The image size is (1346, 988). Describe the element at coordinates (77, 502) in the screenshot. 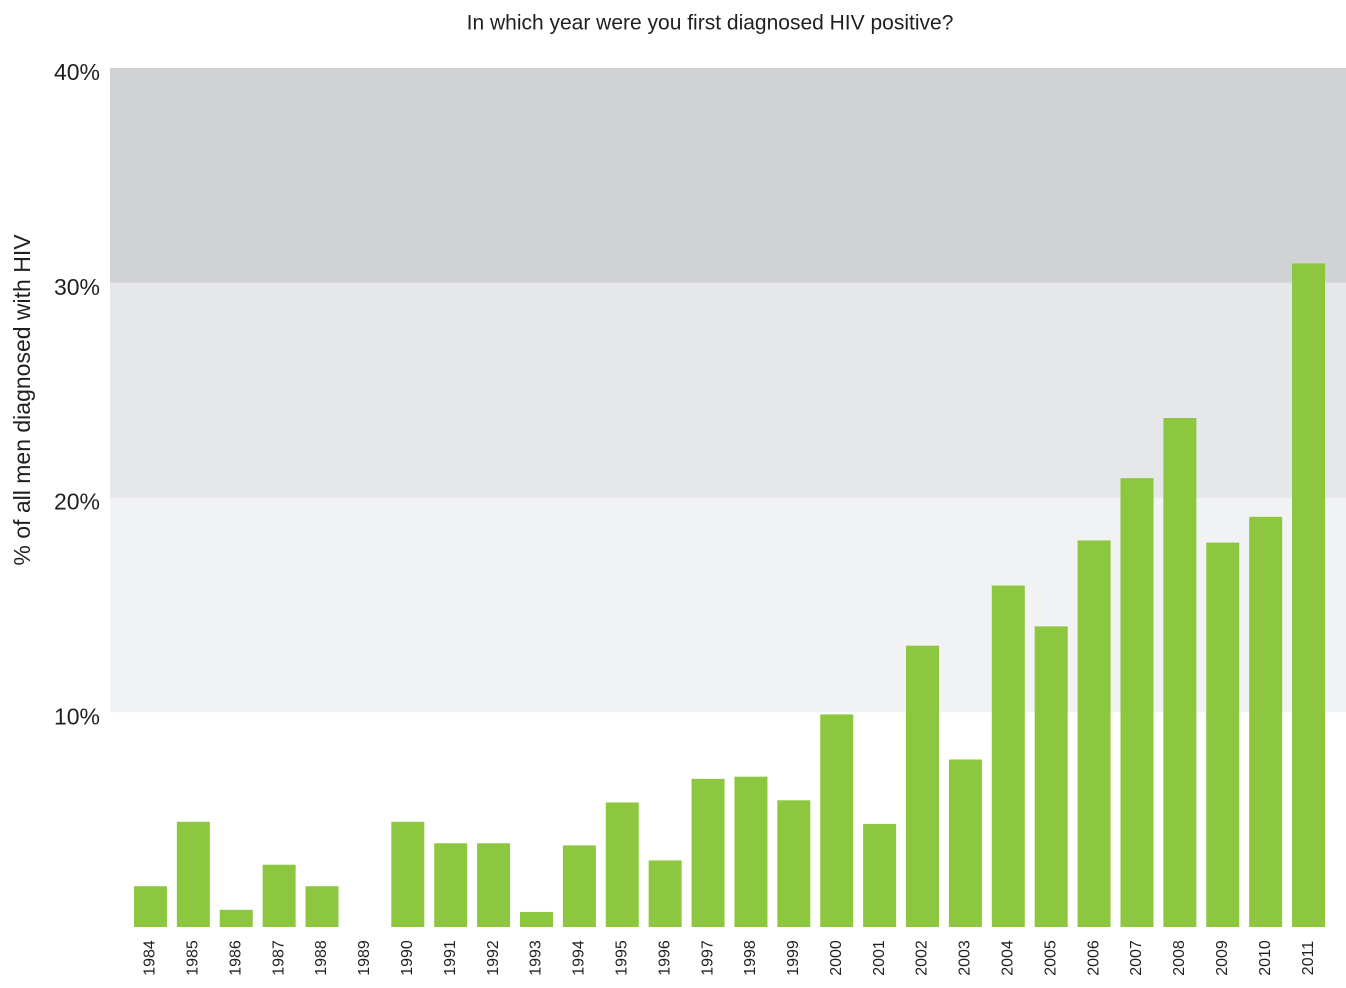

I see `y-tick-label: 20%` at that location.